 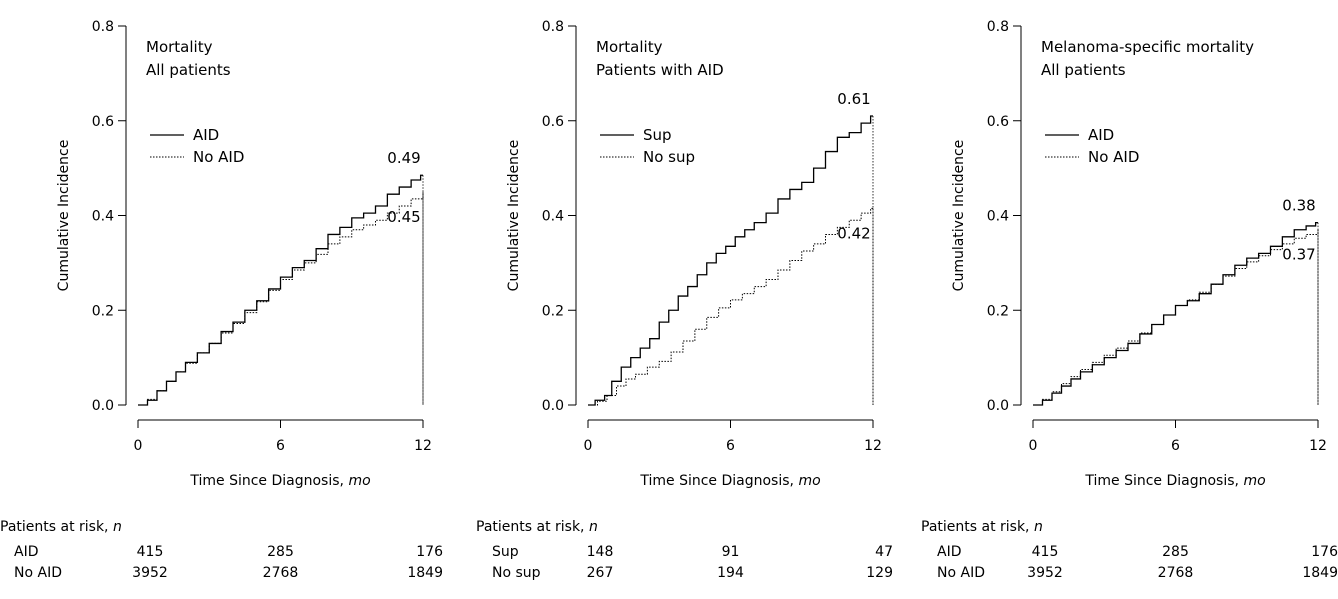 What do you see at coordinates (853, 233) in the screenshot?
I see `end-value-label: 0.42` at bounding box center [853, 233].